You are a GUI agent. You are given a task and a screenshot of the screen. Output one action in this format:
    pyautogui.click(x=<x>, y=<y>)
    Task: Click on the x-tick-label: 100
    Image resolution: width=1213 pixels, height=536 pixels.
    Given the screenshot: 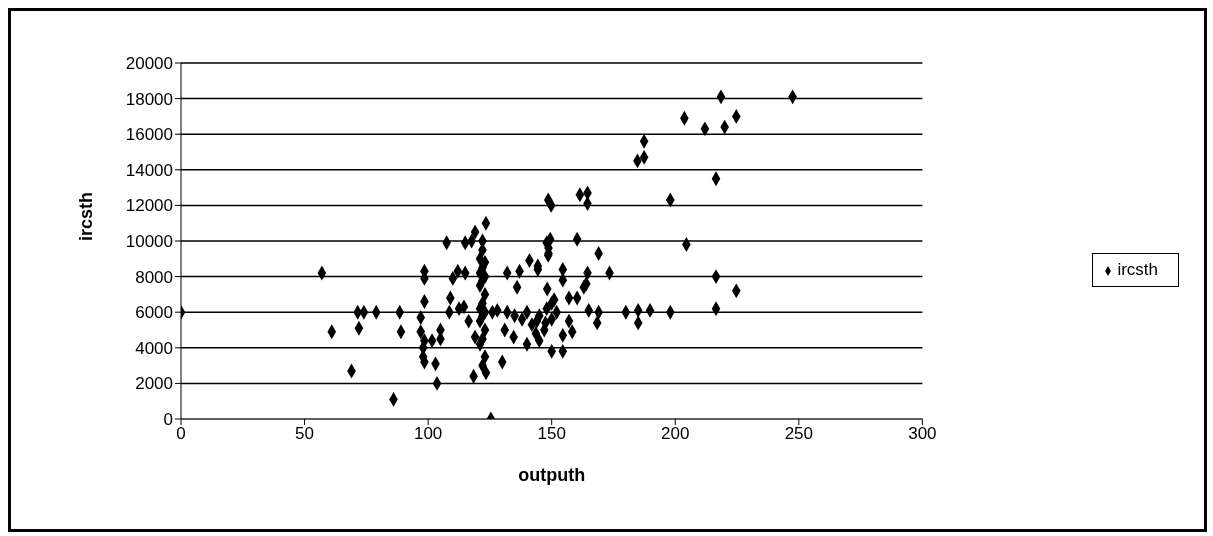 What is the action you would take?
    pyautogui.click(x=428, y=434)
    